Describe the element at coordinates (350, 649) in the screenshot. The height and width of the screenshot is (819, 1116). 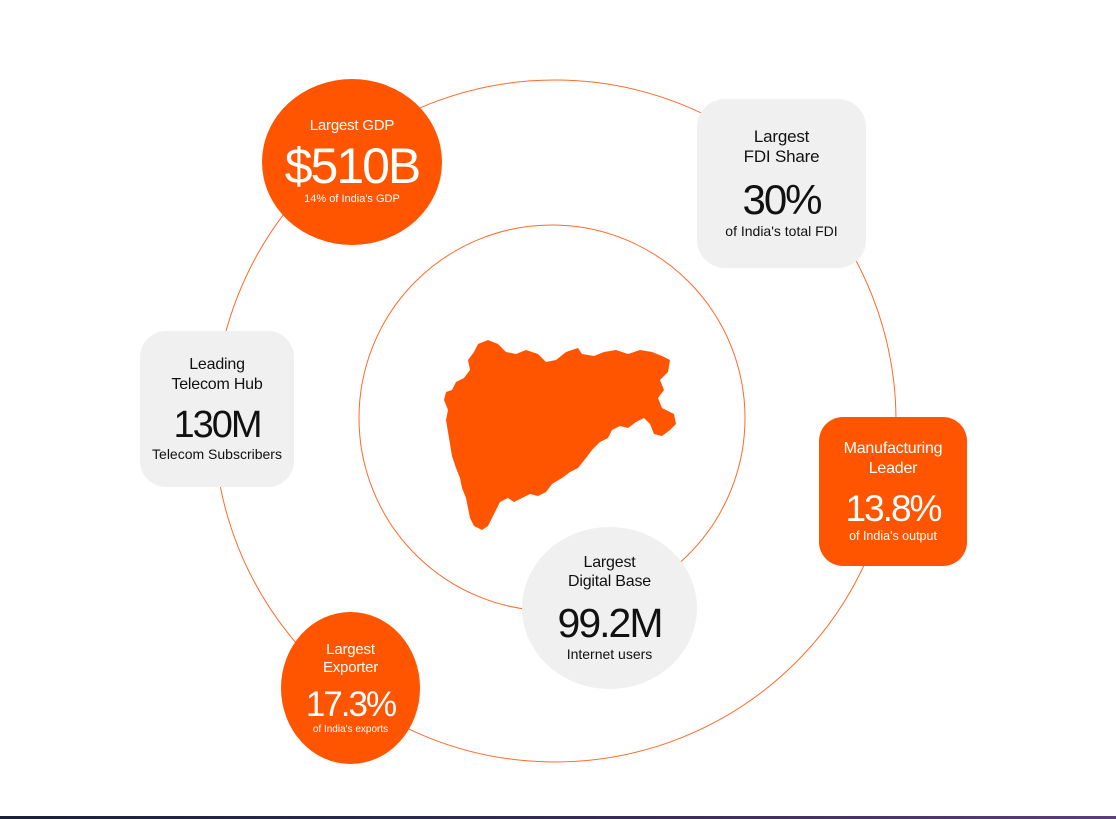
I see `exporter-label-line1: Largest` at that location.